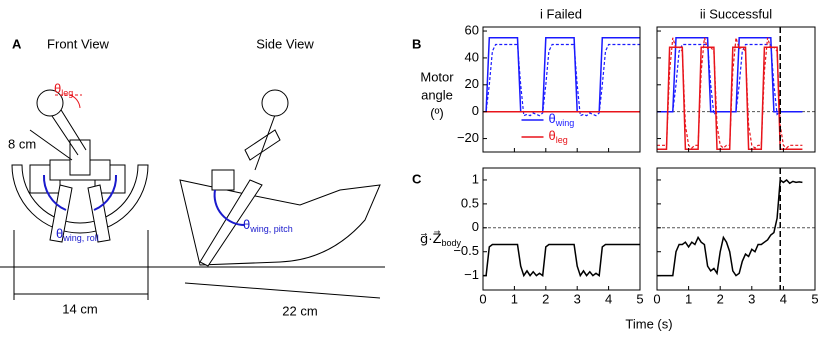 This screenshot has height=337, width=830. What do you see at coordinates (472, 29) in the screenshot?
I see `y-tick-label: 60` at bounding box center [472, 29].